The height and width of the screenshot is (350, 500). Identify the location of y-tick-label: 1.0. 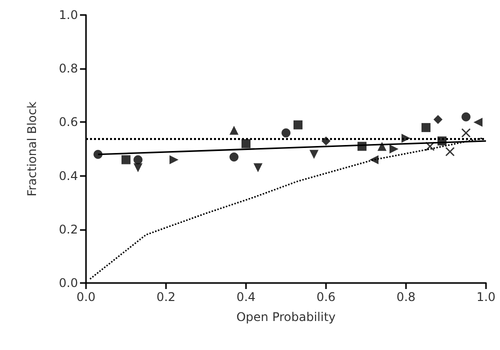
(68, 15).